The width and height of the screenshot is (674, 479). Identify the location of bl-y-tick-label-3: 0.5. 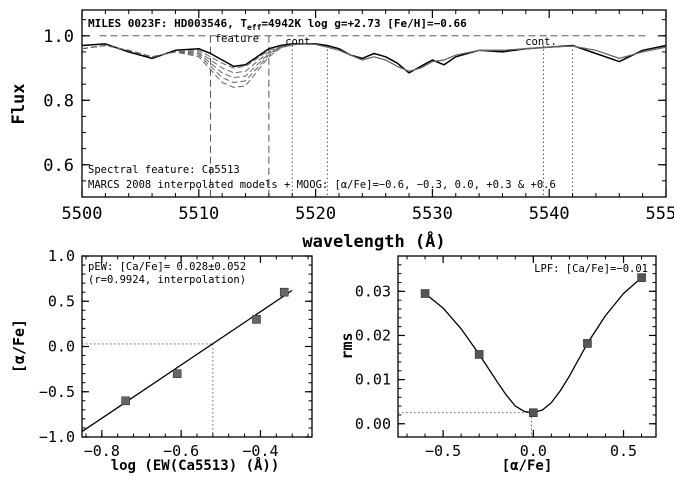
(61, 301).